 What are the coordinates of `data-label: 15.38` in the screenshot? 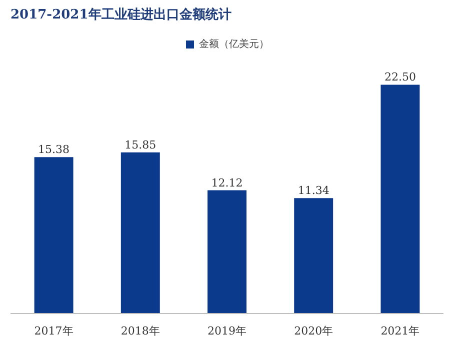 It's located at (54, 149).